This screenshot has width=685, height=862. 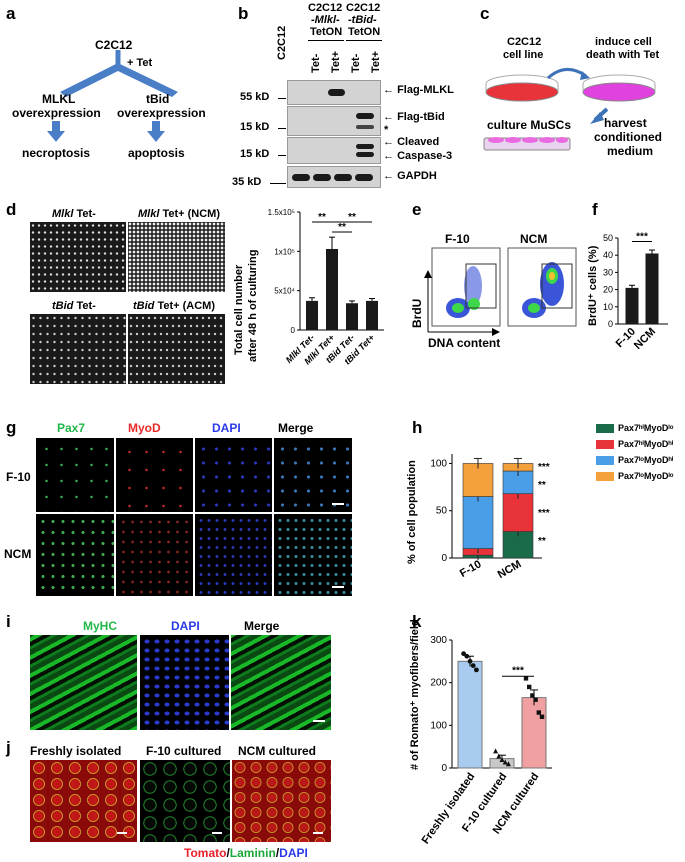 What do you see at coordinates (262, 626) in the screenshot?
I see `i-channel-merge: Merge` at bounding box center [262, 626].